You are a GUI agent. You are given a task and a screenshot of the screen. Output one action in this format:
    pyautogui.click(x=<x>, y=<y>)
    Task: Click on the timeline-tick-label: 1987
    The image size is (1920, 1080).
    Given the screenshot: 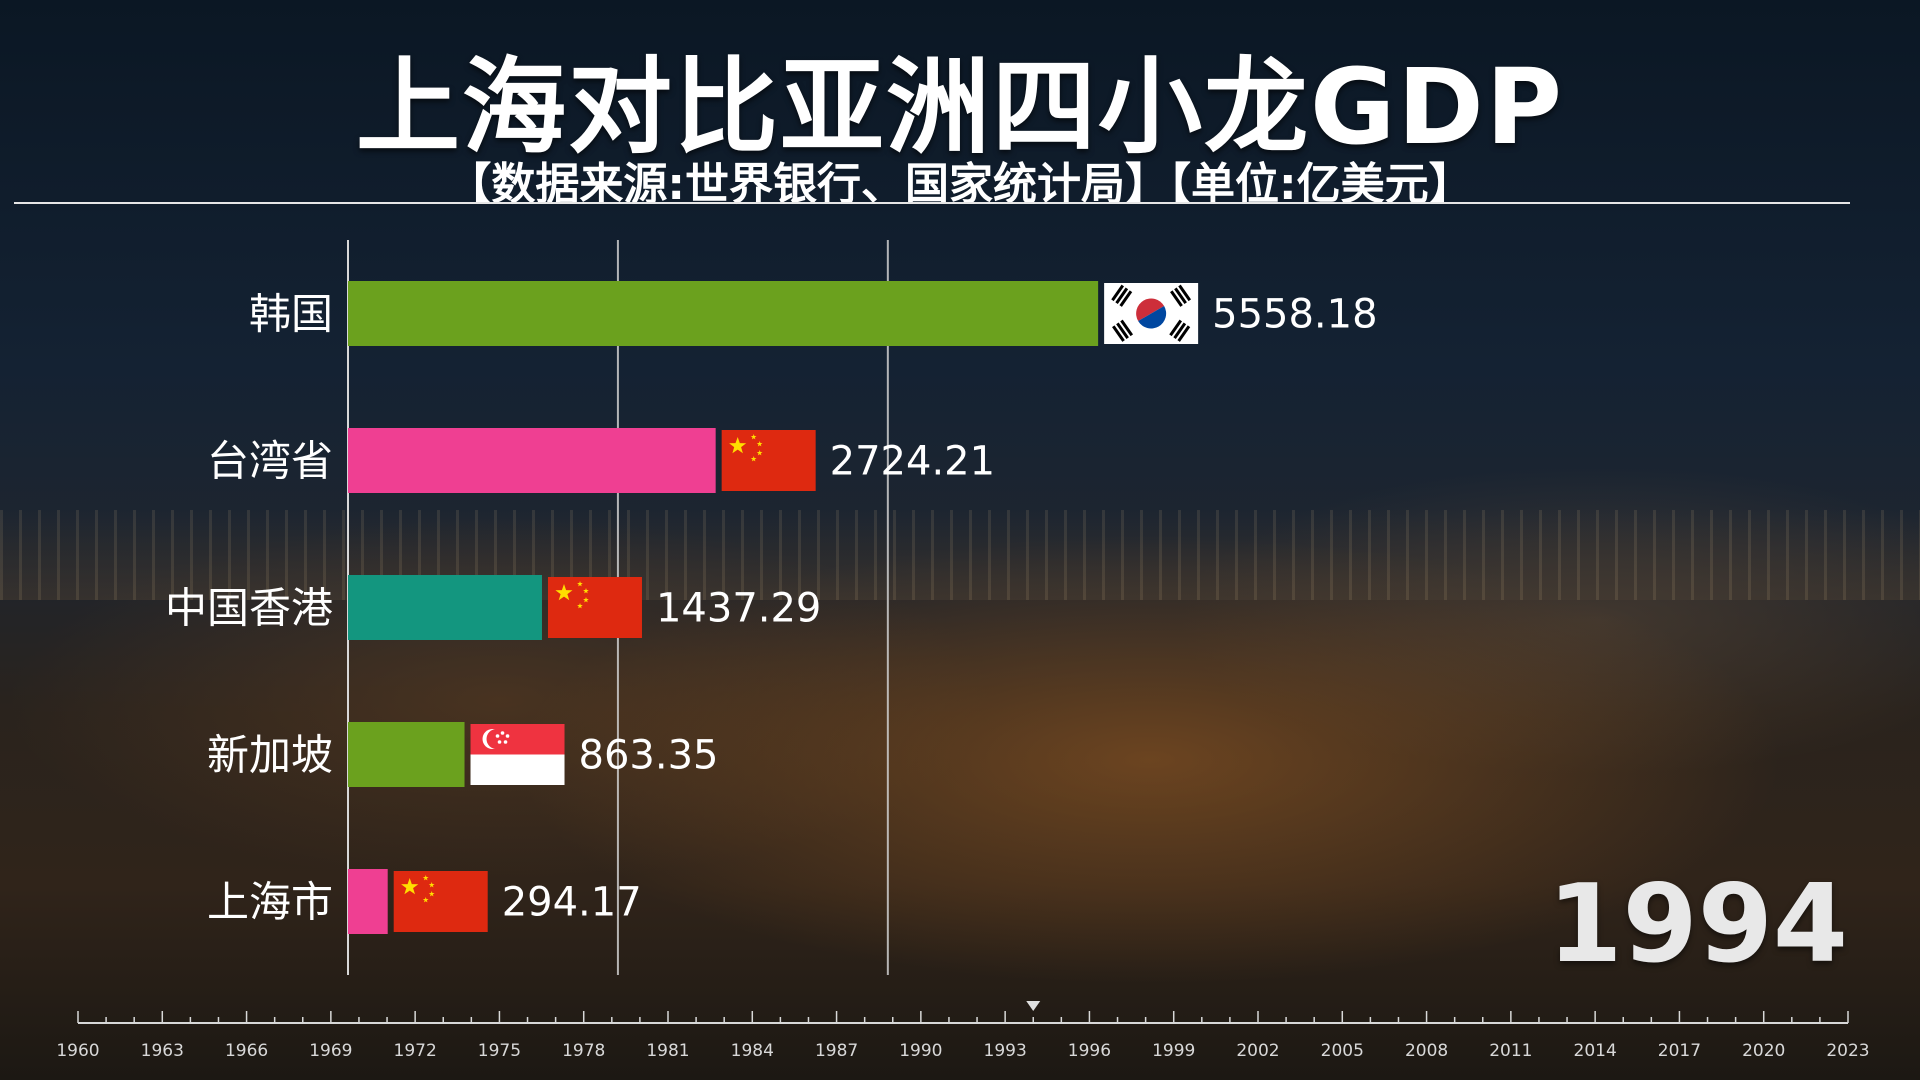 What is the action you would take?
    pyautogui.click(x=836, y=1051)
    